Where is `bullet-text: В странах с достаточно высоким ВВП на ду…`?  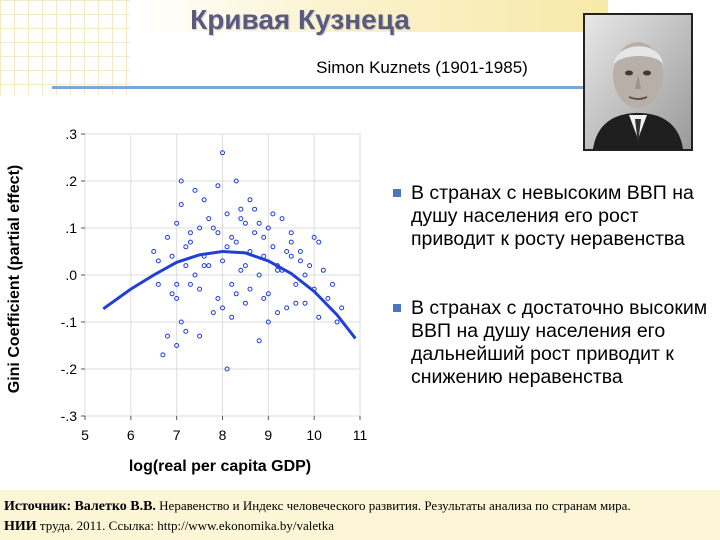 bullet-text: В странах с достаточно высоким ВВП на ду… is located at coordinates (559, 342).